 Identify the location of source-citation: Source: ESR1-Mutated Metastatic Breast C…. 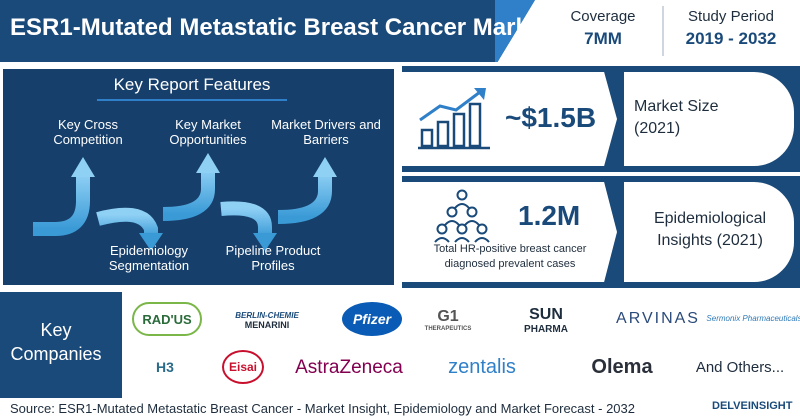
(322, 408).